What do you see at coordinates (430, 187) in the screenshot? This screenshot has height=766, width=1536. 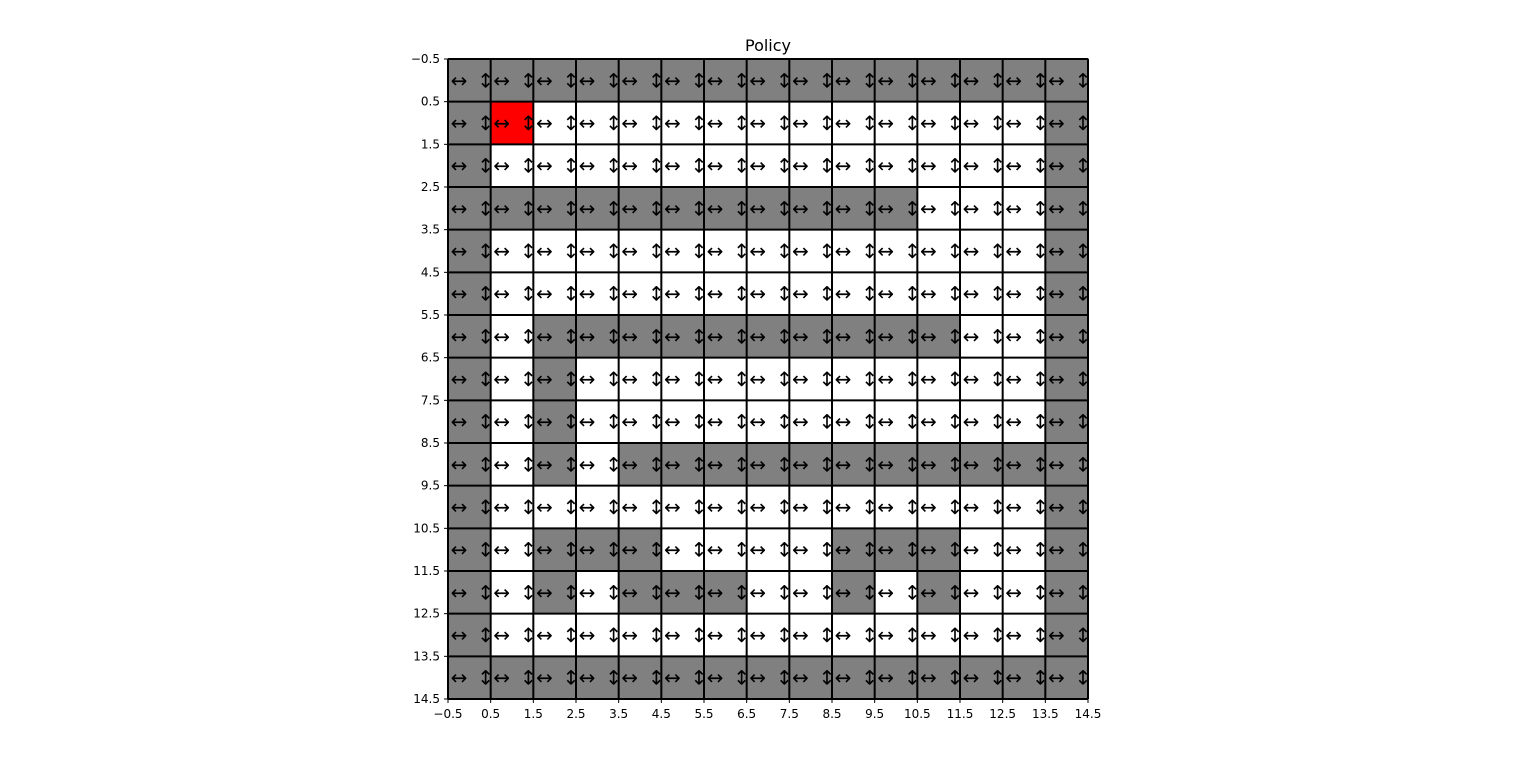 I see `y-tick-label-3: 2.5` at bounding box center [430, 187].